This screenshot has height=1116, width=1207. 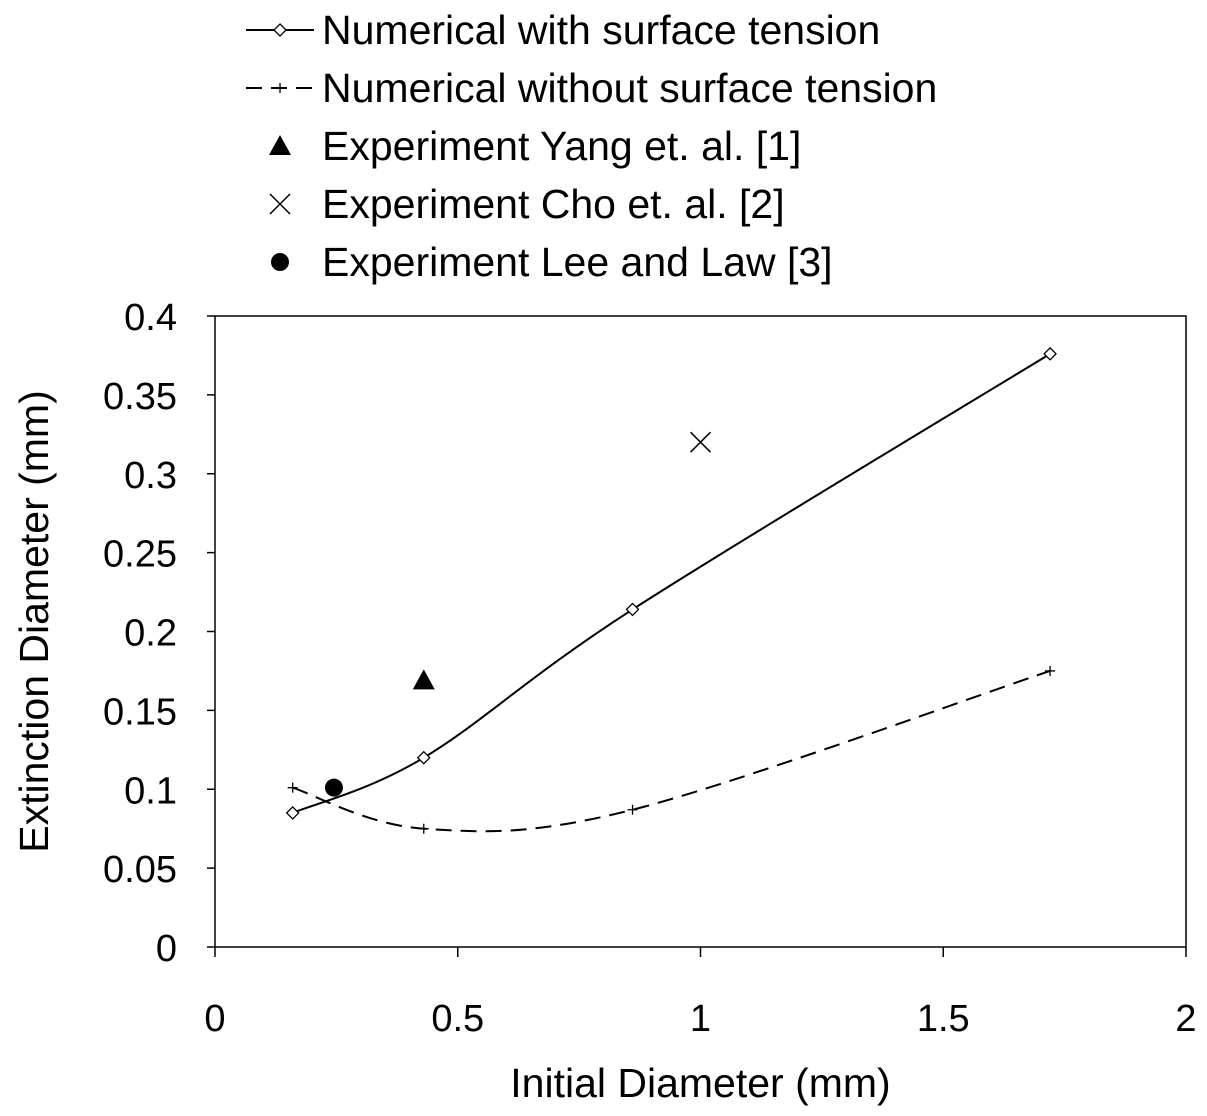 I want to click on series-line, so click(x=671, y=751).